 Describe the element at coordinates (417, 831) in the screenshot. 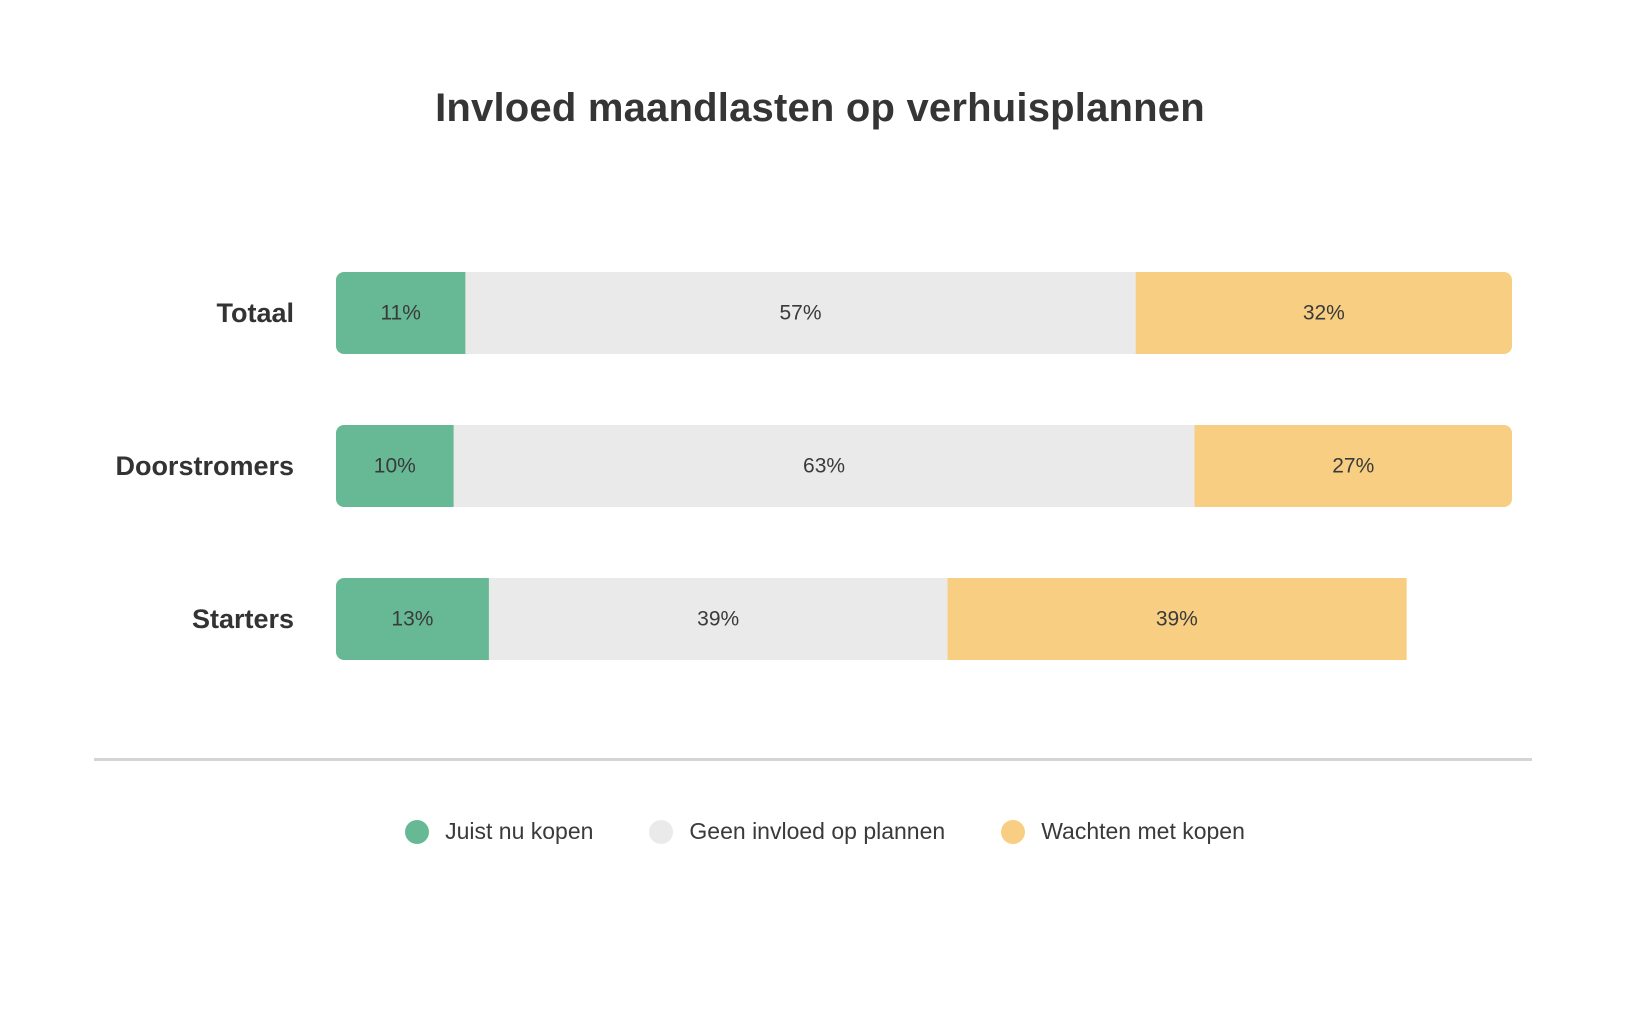

I see `legend-swatch-juist-nu-kopen` at that location.